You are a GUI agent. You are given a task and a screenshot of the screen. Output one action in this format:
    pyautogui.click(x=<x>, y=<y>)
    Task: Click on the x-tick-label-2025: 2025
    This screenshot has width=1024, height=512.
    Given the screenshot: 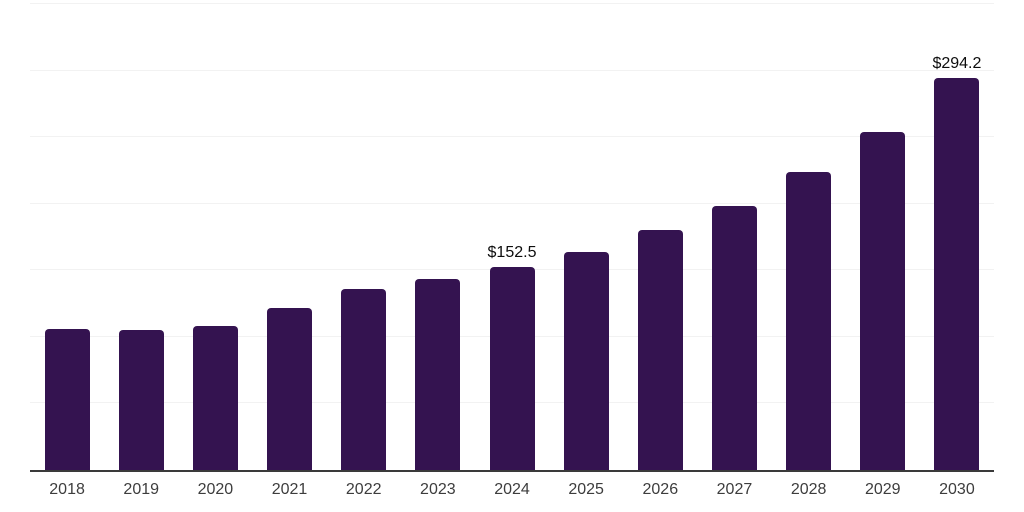 What is the action you would take?
    pyautogui.click(x=586, y=489)
    